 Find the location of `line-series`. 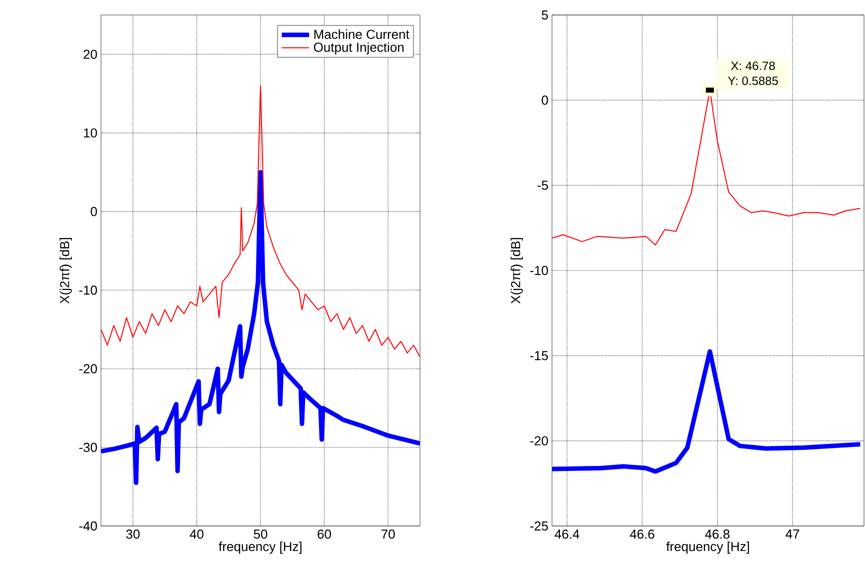

line-series is located at coordinates (707, 411).